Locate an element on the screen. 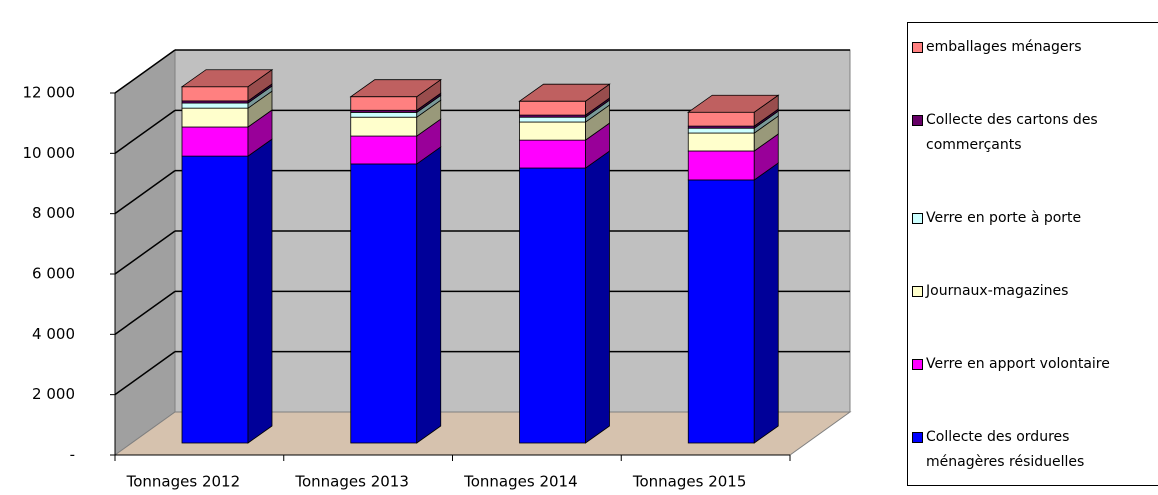 This screenshot has width=1158, height=495. legend-label: Verre en porte à porte is located at coordinates (1004, 218).